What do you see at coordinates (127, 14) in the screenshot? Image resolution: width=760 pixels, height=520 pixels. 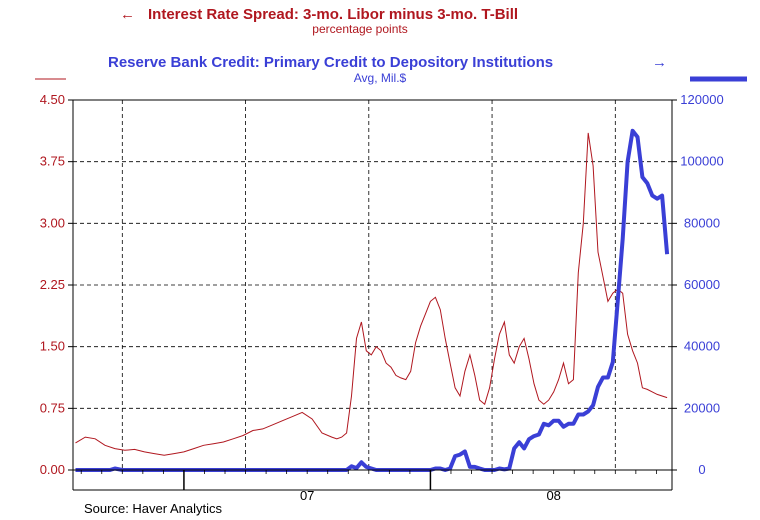 I see `left-arrow-icon: ←` at bounding box center [127, 14].